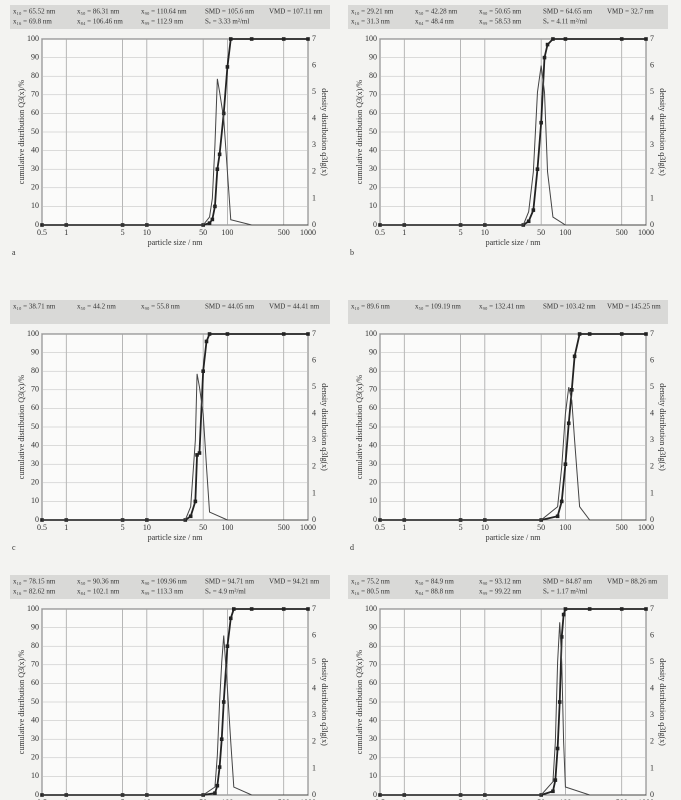 The width and height of the screenshot is (681, 800). Describe the element at coordinates (123, 232) in the screenshot. I see `x-tick-label: 5` at that location.